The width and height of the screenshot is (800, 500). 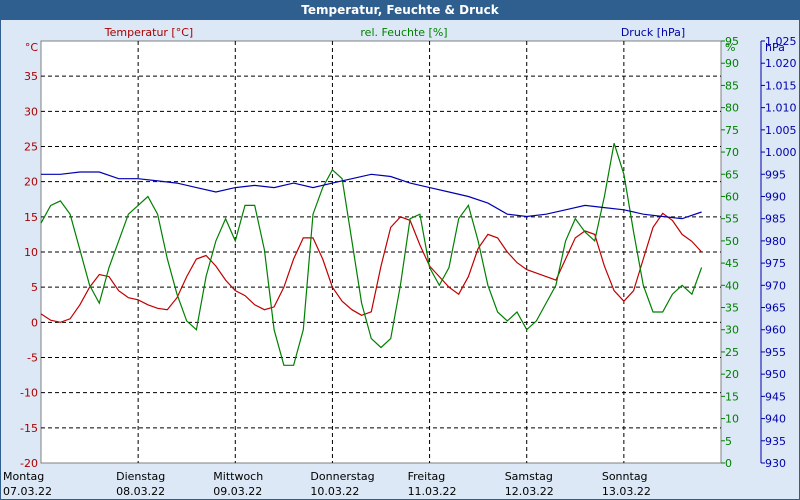 I want to click on pressure-tick-label: 995, so click(x=775, y=174).